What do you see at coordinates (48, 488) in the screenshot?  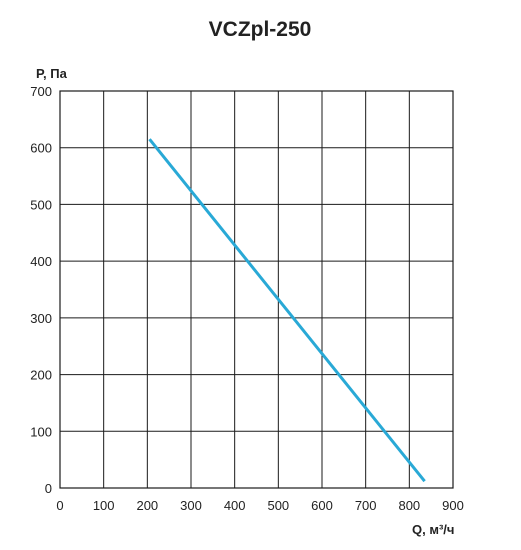 I see `y-tick-label: 0` at bounding box center [48, 488].